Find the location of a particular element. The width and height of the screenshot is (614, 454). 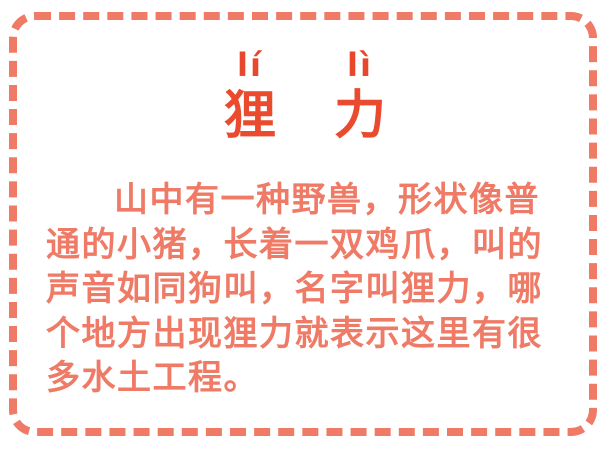

pinyin-li4: lì is located at coordinates (360, 65).